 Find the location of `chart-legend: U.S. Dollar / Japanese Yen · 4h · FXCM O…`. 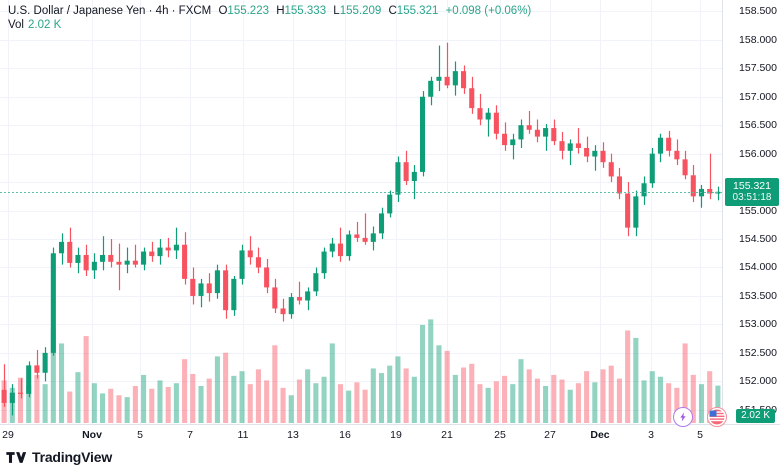

chart-legend: U.S. Dollar / Japanese Yen · 4h · FXCM O… is located at coordinates (269, 18).